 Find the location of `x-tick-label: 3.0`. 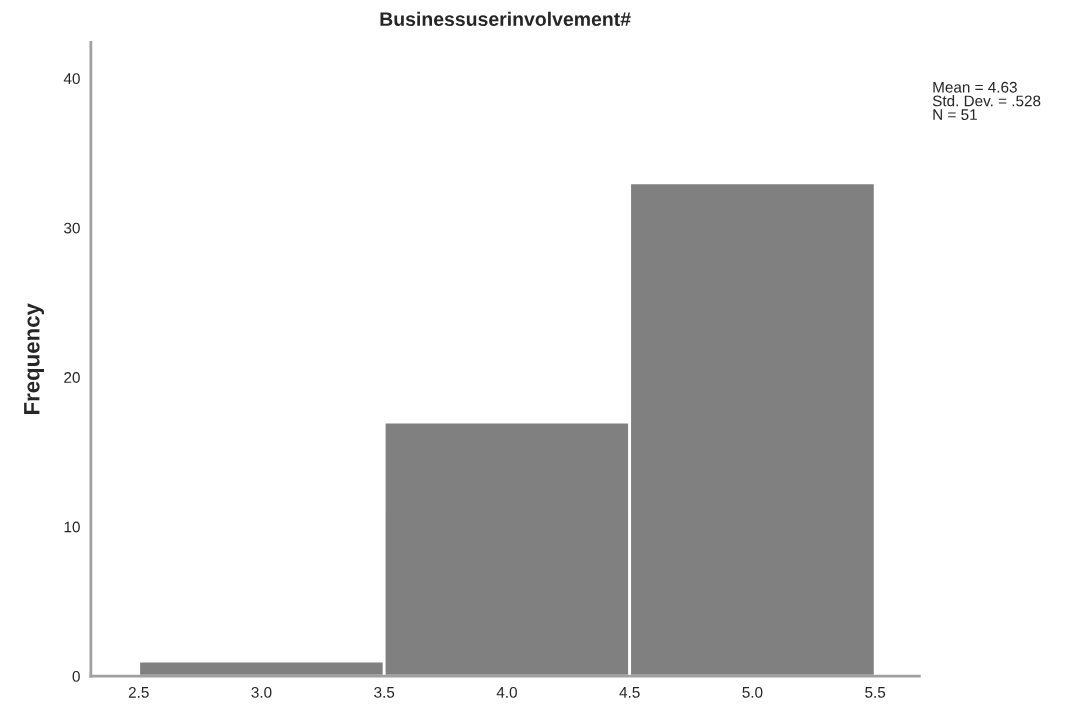

x-tick-label: 3.0 is located at coordinates (261, 692).